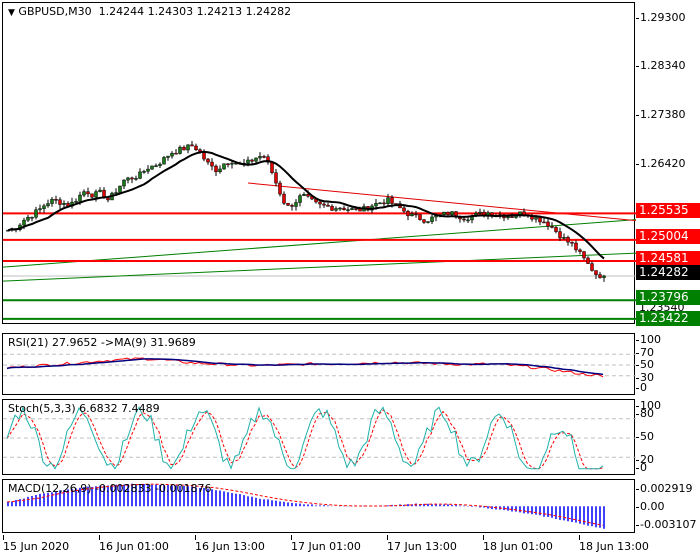 This screenshot has height=560, width=700. What do you see at coordinates (11, 13) in the screenshot?
I see `triangle-down-icon: ▼` at bounding box center [11, 13].